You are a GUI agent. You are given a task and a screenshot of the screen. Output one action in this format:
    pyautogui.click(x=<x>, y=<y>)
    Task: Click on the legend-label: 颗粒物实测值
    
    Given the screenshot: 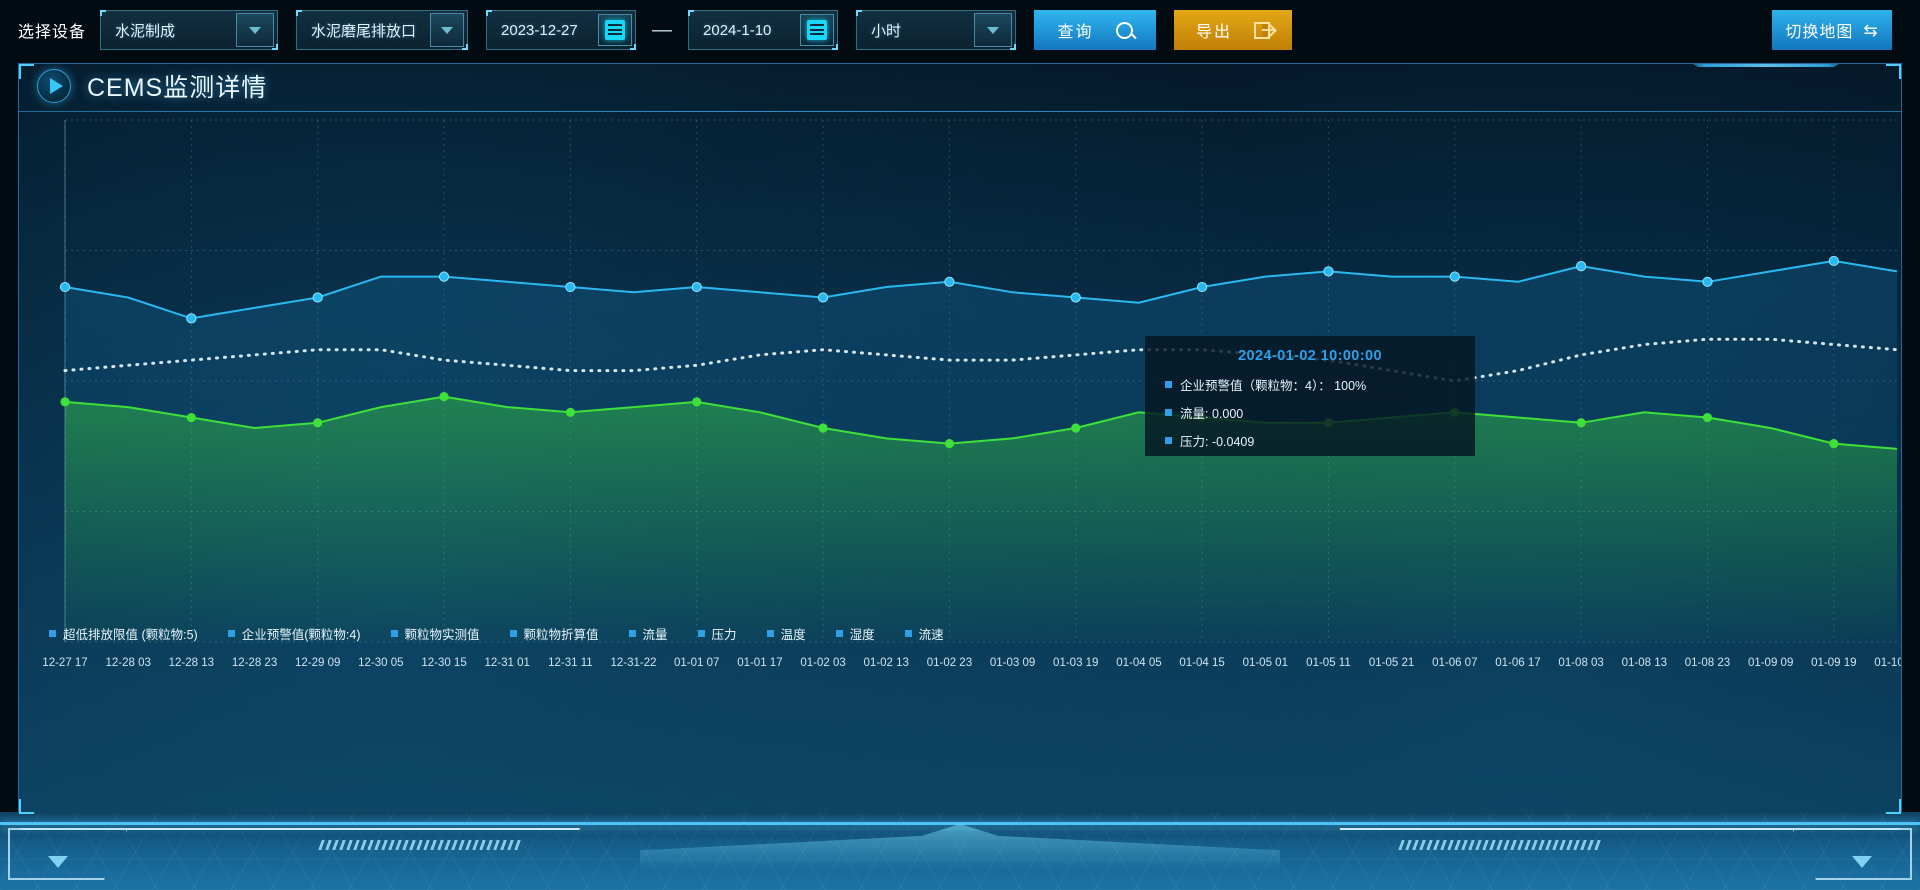 What is the action you would take?
    pyautogui.click(x=442, y=635)
    